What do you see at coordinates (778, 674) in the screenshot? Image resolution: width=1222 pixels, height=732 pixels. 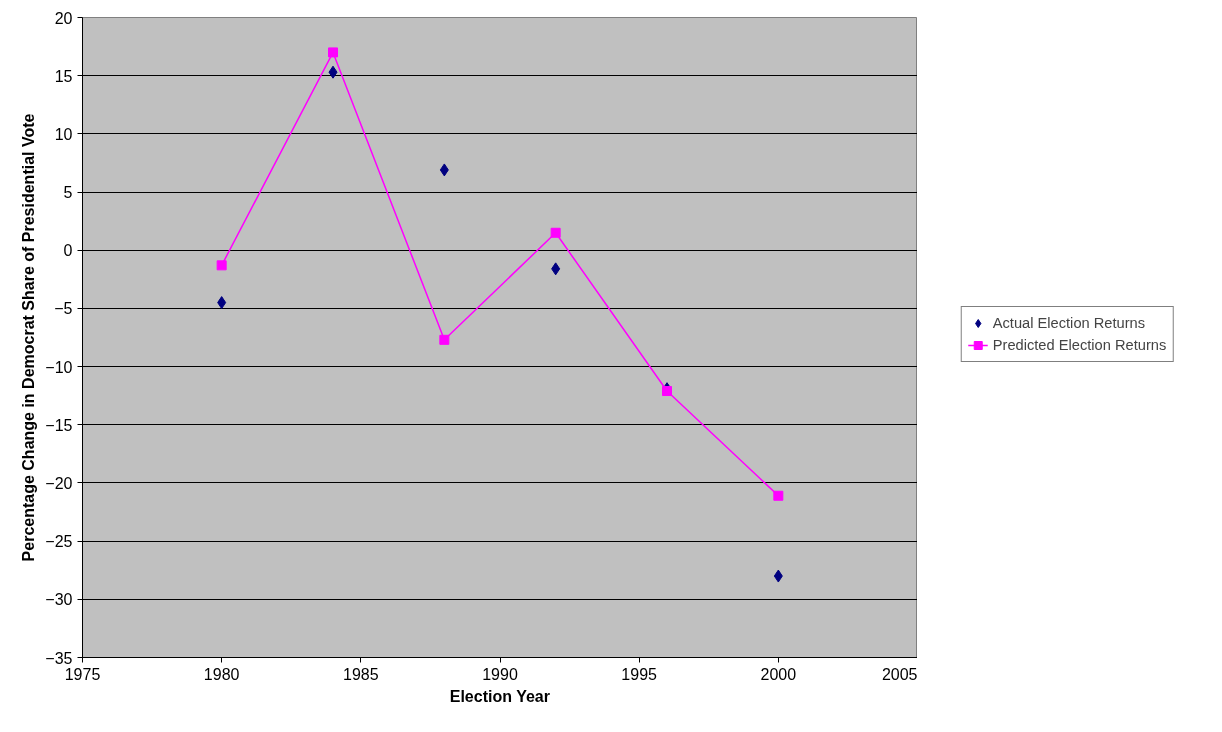 I see `x-tick-label: 2000` at bounding box center [778, 674].